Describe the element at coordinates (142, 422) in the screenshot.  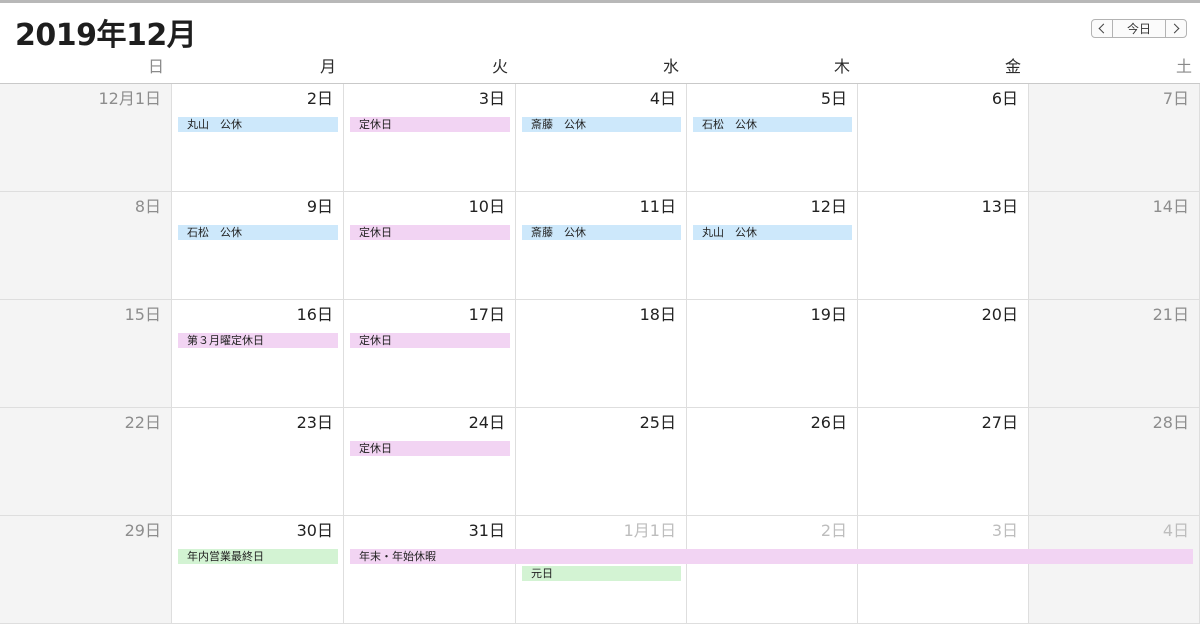
I see `day-number: 22日` at that location.